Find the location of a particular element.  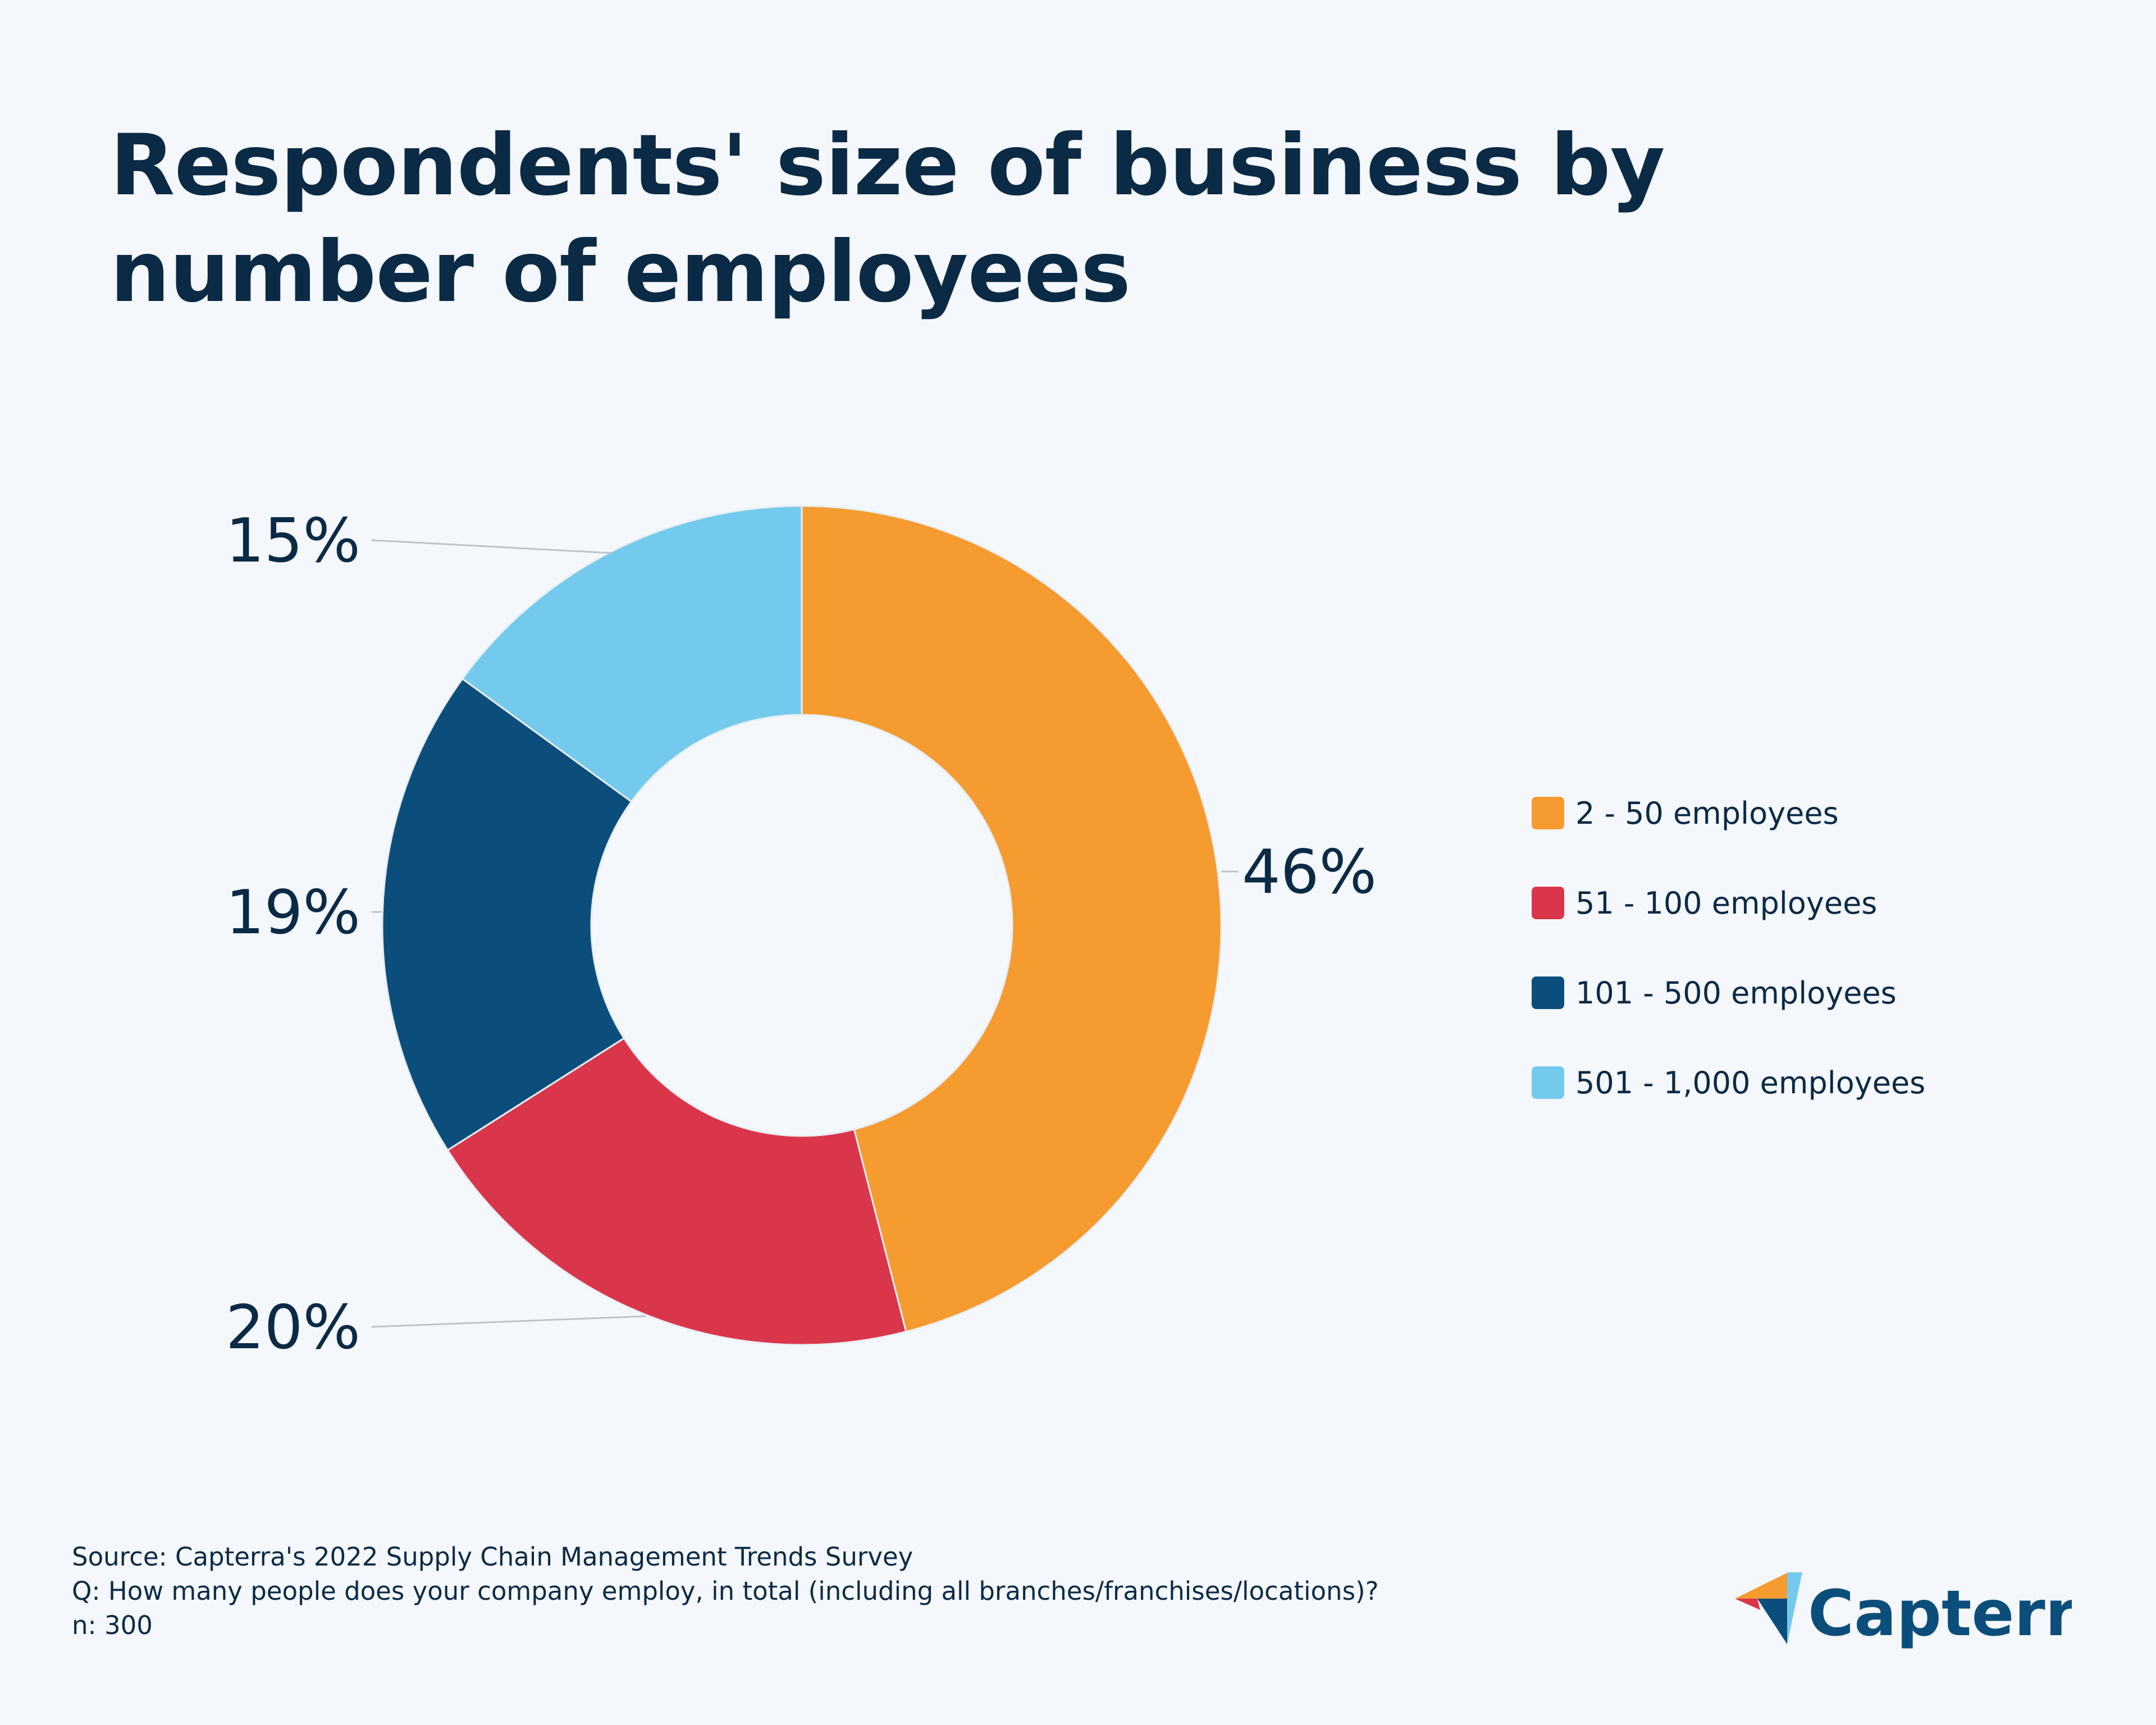

legend-item: 101 - 500 employees is located at coordinates (1728, 993).